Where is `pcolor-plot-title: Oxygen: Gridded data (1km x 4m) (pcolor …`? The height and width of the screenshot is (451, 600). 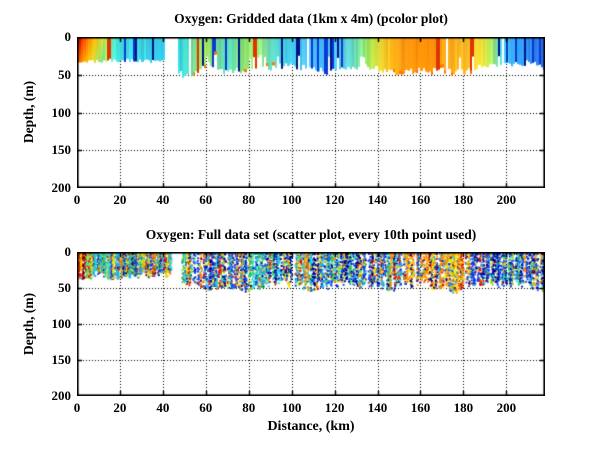
pcolor-plot-title: Oxygen: Gridded data (1km x 4m) (pcolor … is located at coordinates (311, 18).